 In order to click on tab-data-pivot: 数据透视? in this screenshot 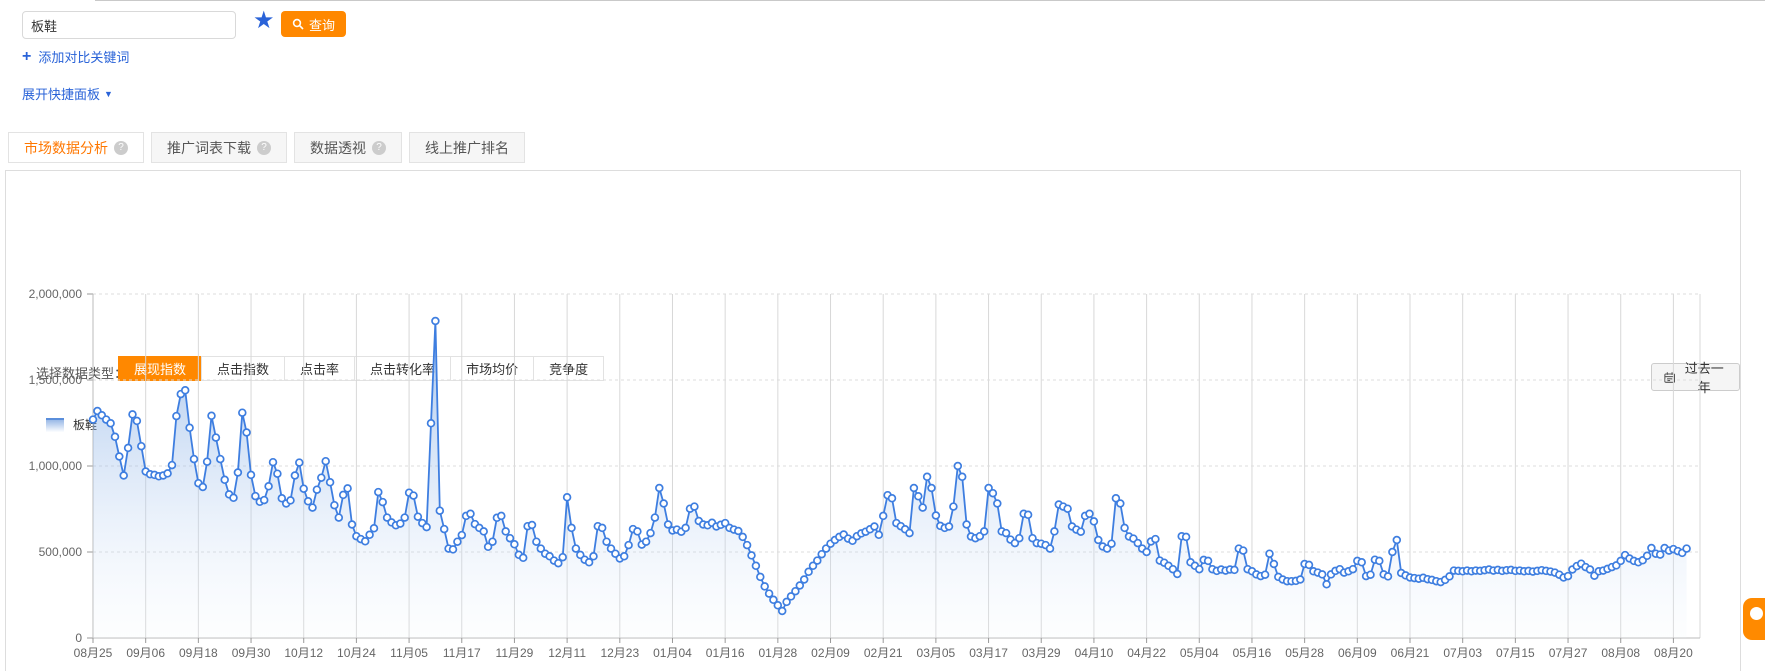, I will do `click(348, 147)`.